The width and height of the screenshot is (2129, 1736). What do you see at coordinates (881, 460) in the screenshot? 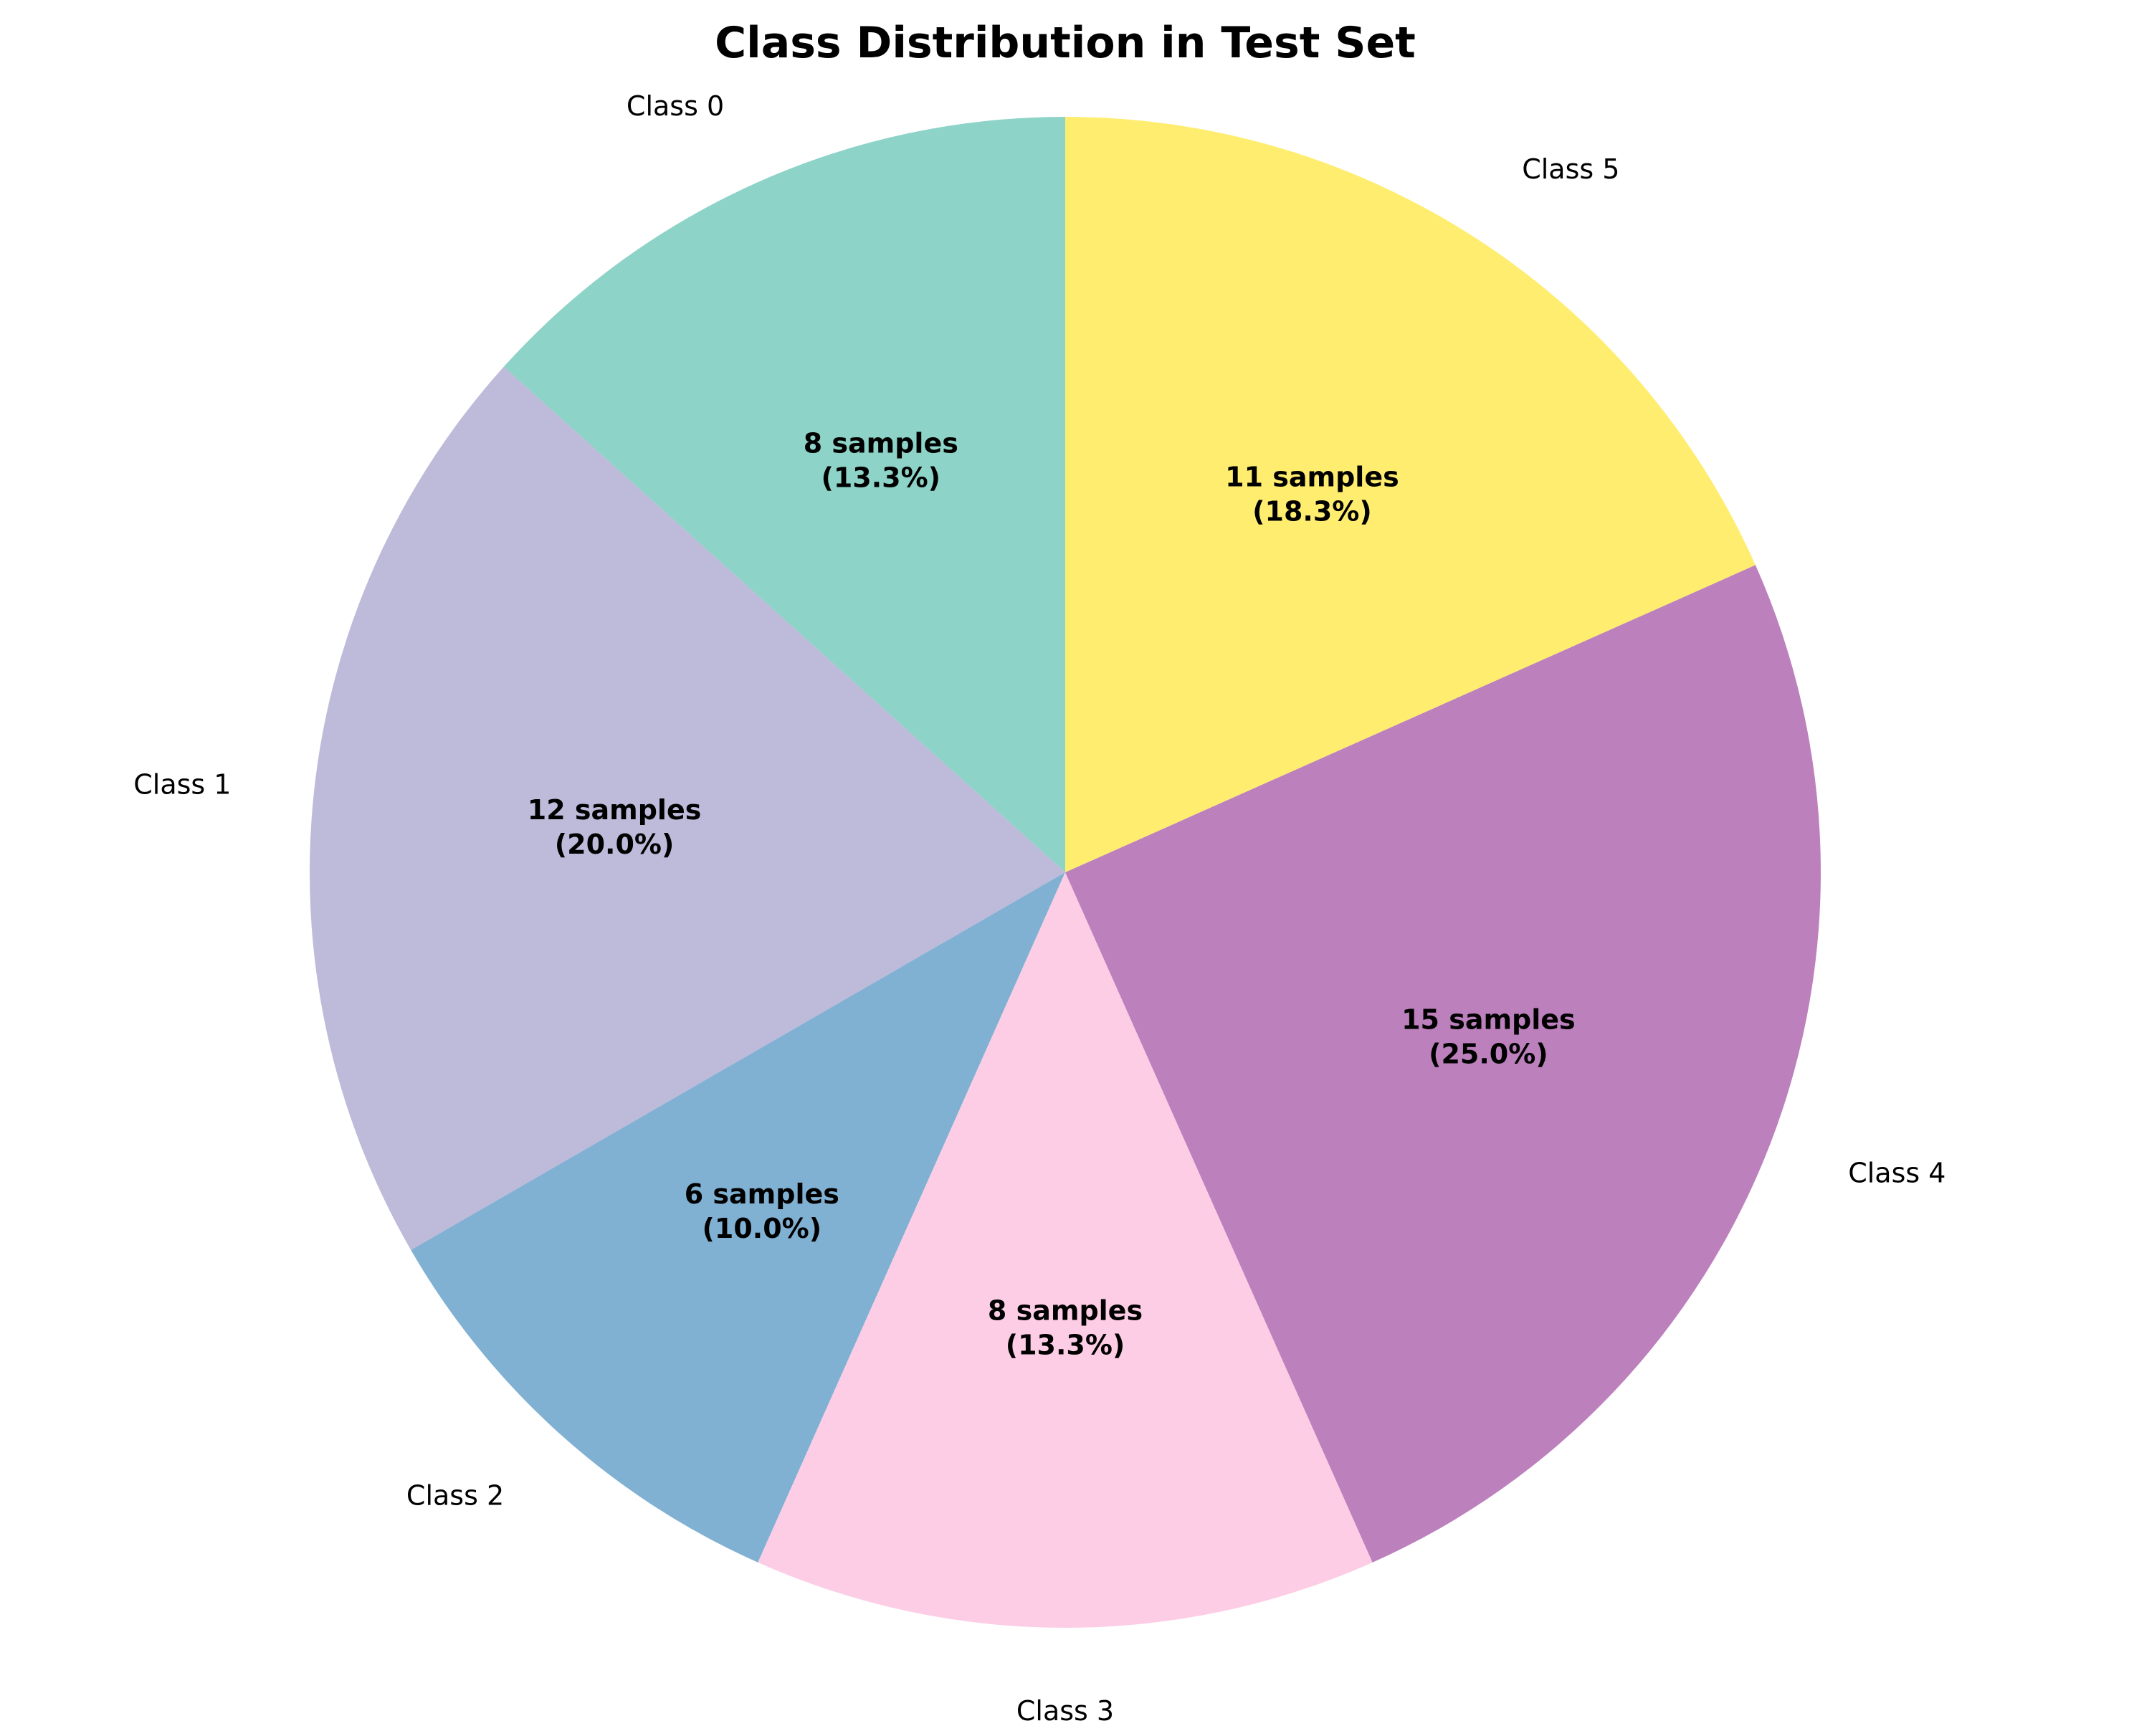
I see `slice-value-label-class-0: 8 samples (13.3%)` at bounding box center [881, 460].